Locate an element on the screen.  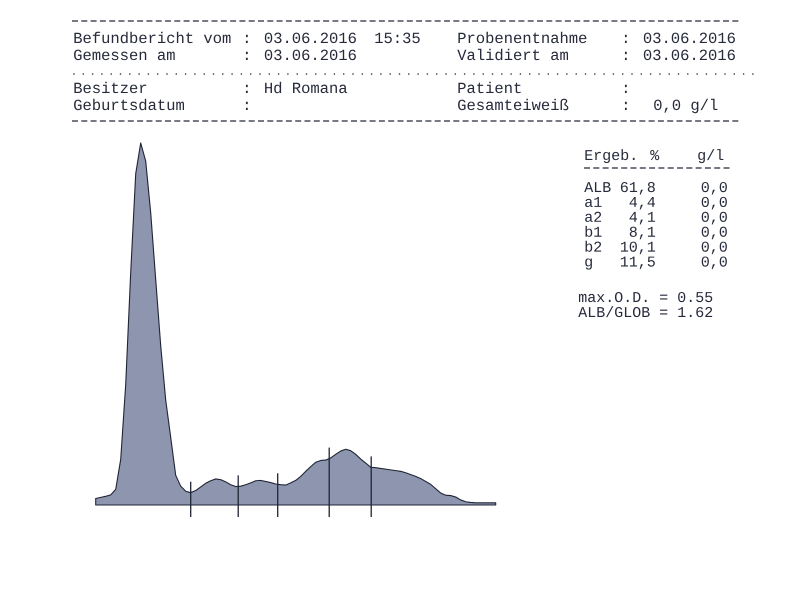
text: a2 is located at coordinates (593, 217).